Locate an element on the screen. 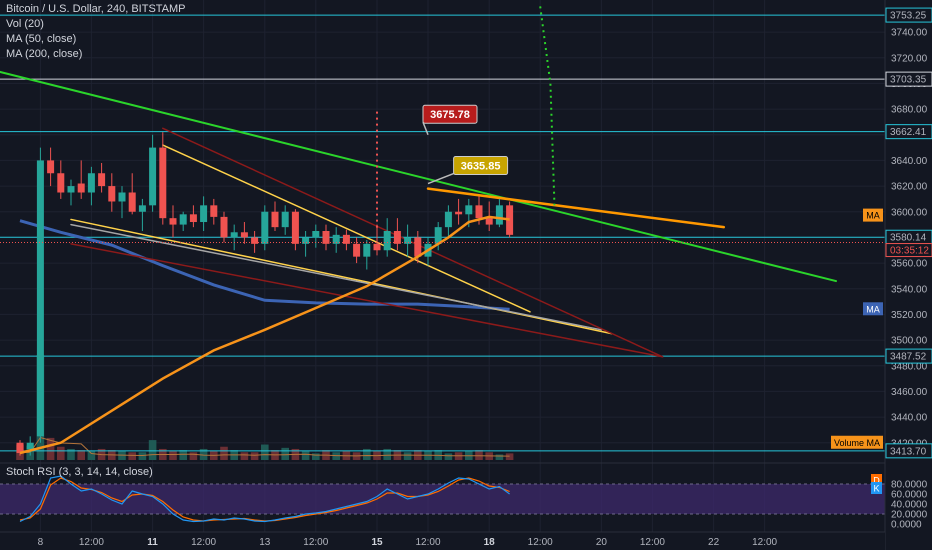 The image size is (932, 550). axis-tag-label: MA is located at coordinates (873, 309).